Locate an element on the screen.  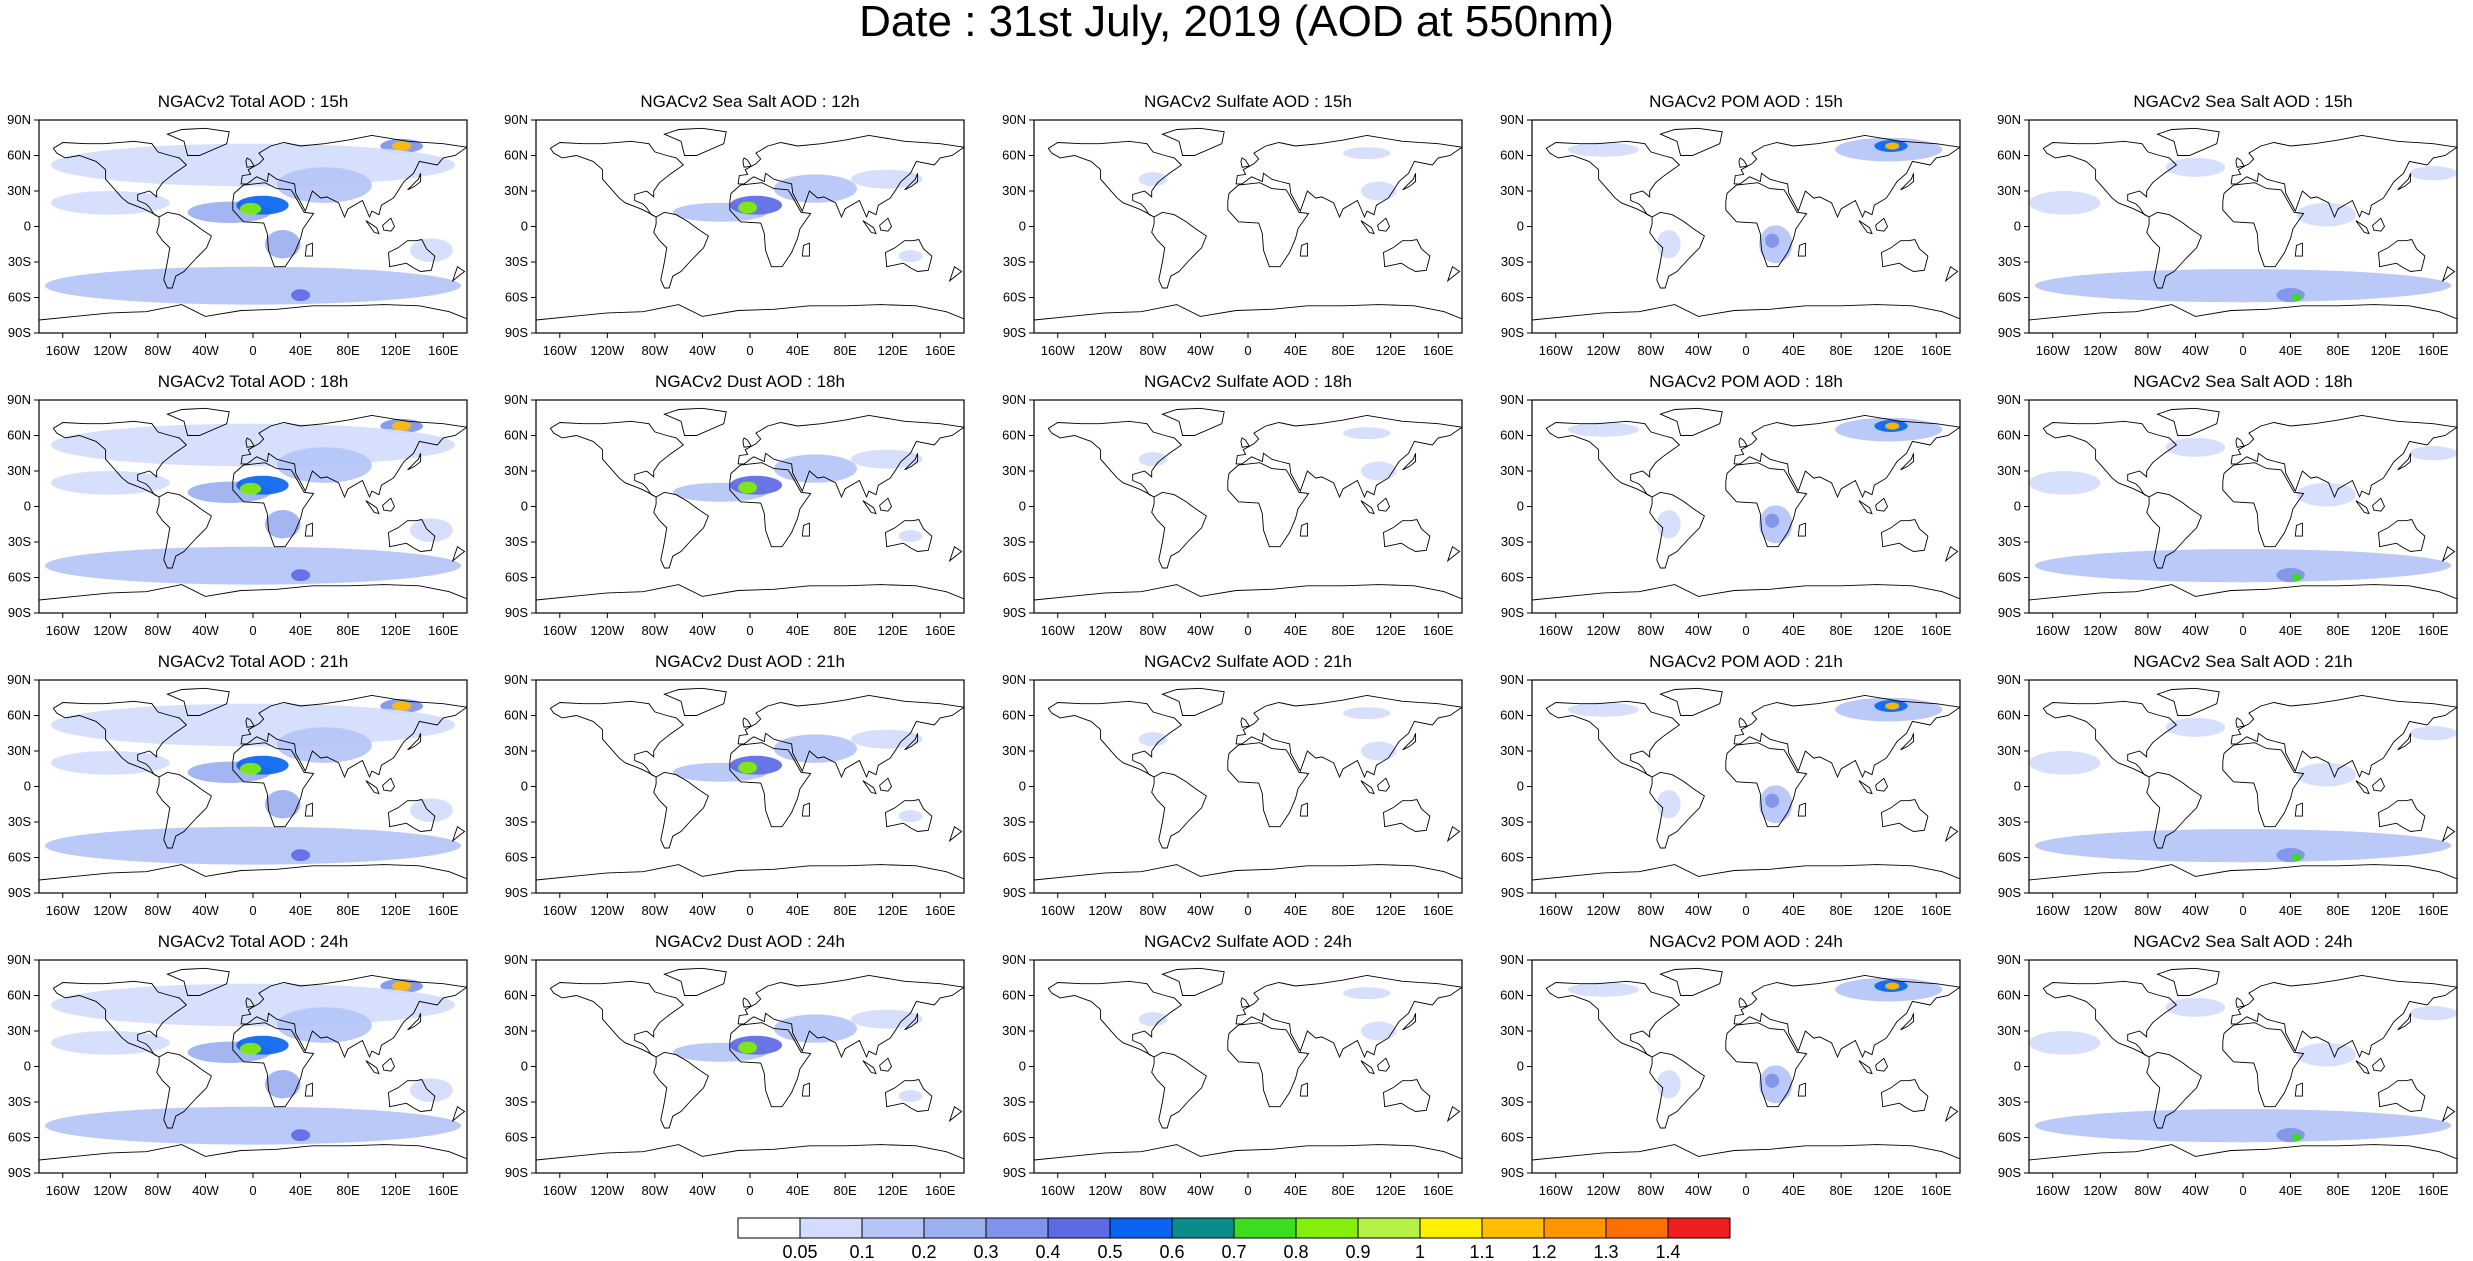
lon-tick-label: 120E is located at coordinates (2385, 630).